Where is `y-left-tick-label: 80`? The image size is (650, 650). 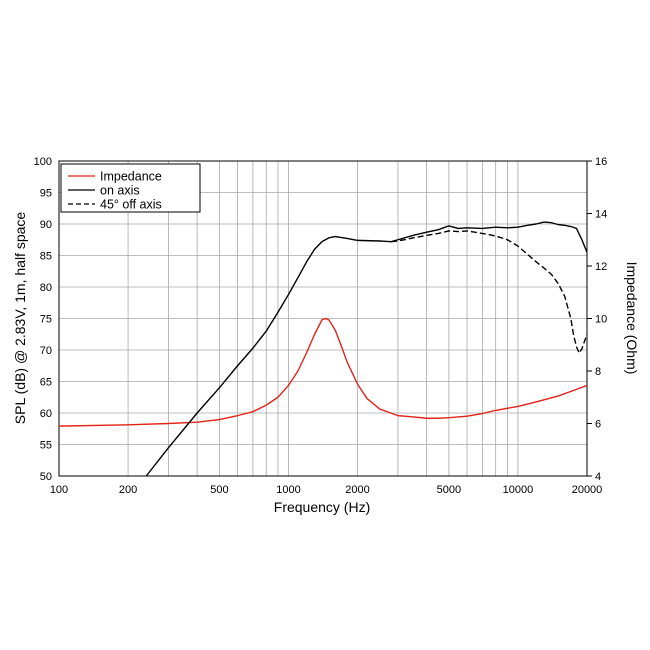
y-left-tick-label: 80 is located at coordinates (46, 288).